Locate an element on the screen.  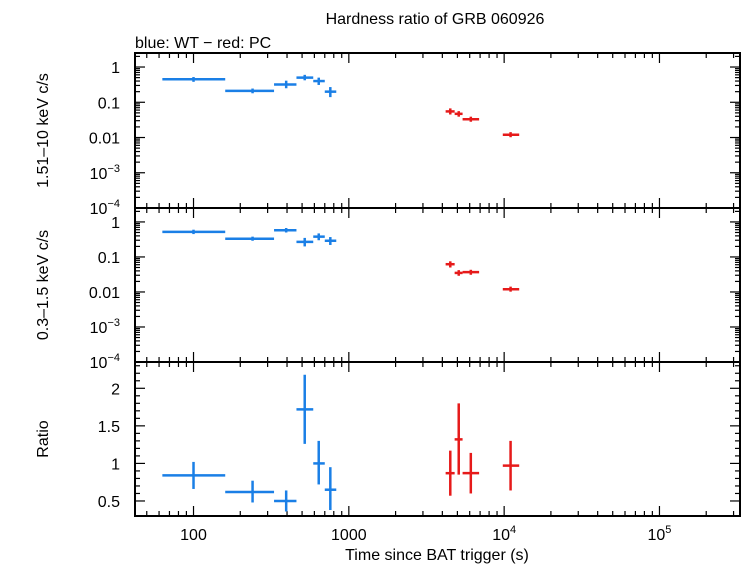
x-axis-label: Time since BAT trigger (s) is located at coordinates (437, 555).